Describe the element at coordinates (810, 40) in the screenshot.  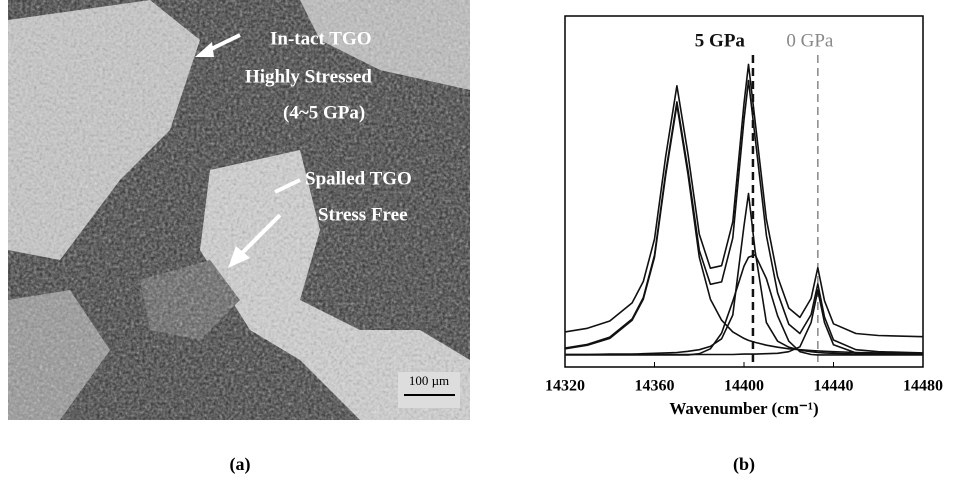
I see `annotation: 0 GPa` at that location.